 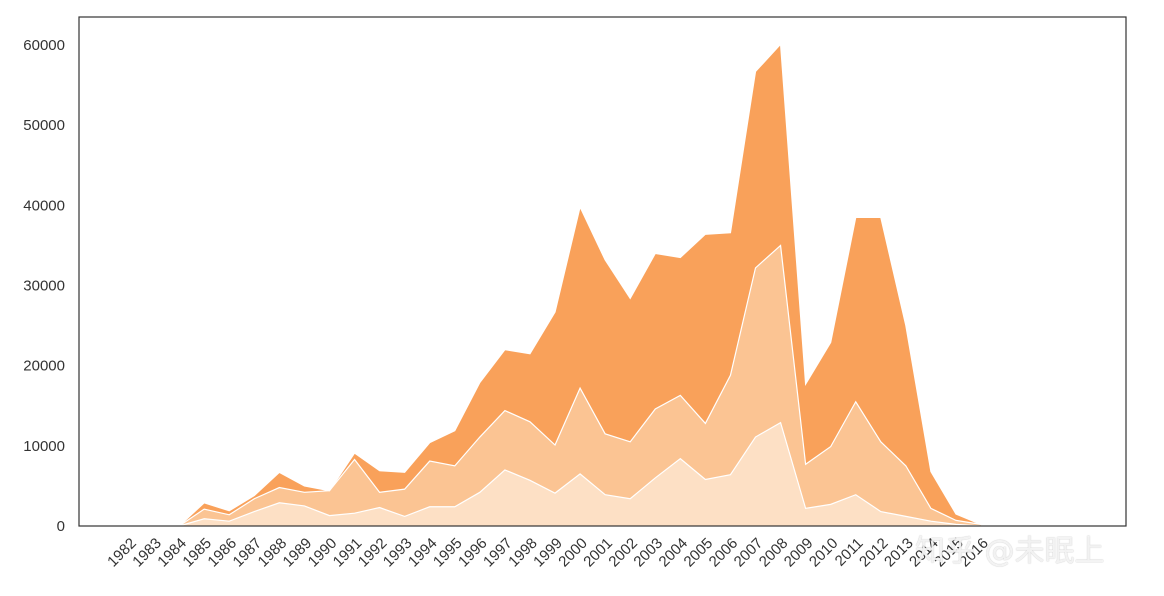 I want to click on y-tick-label: 50000, so click(x=44, y=125).